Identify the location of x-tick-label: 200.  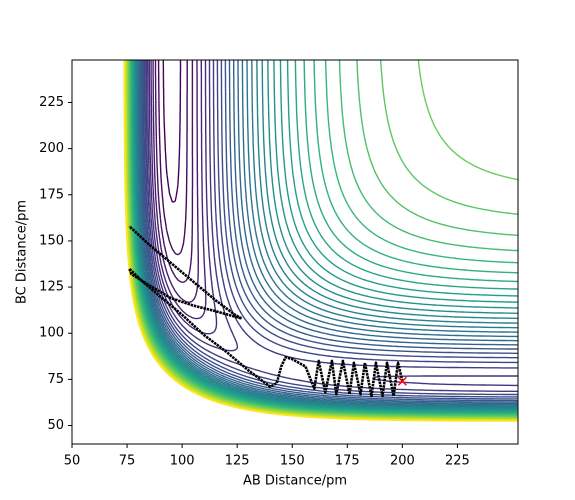
(402, 461).